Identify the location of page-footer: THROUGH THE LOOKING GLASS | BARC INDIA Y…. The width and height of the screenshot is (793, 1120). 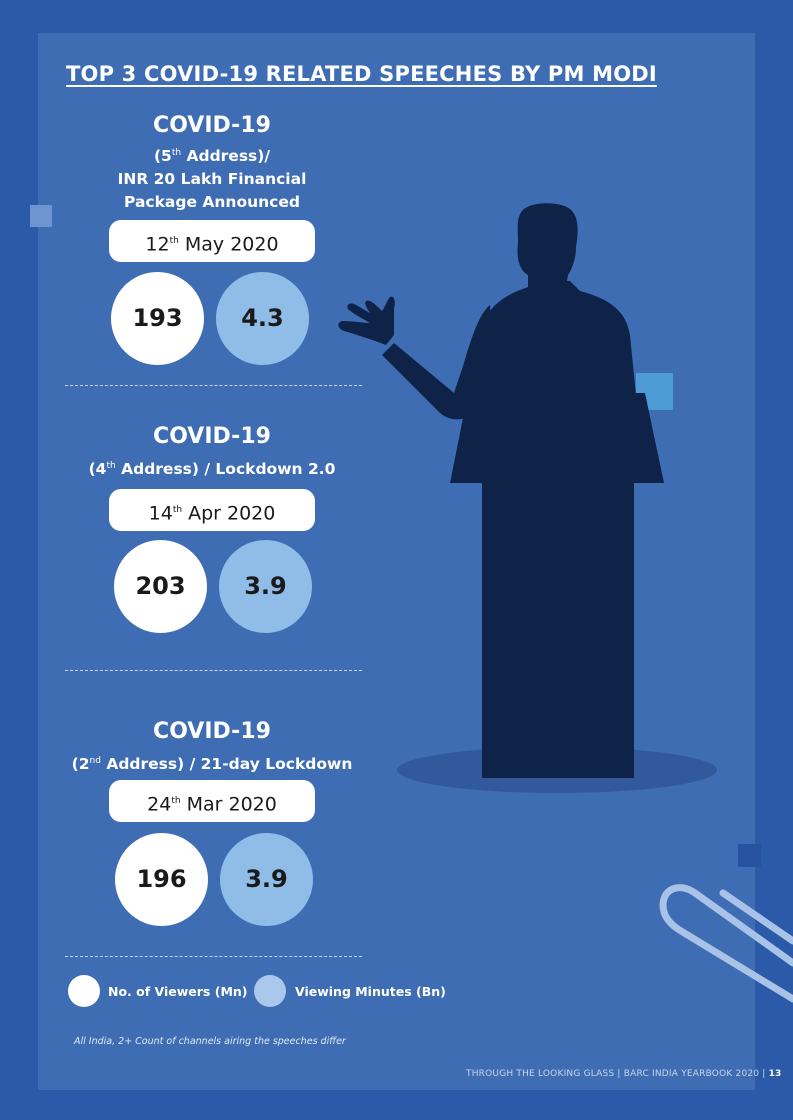
(624, 1074).